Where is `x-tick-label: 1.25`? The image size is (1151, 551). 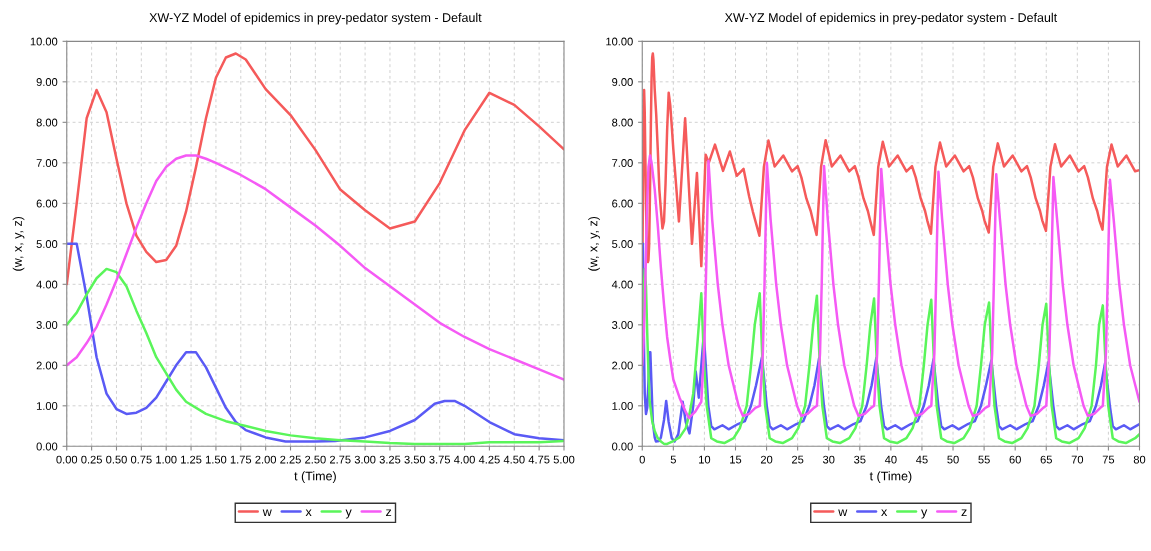
x-tick-label: 1.25 is located at coordinates (191, 459).